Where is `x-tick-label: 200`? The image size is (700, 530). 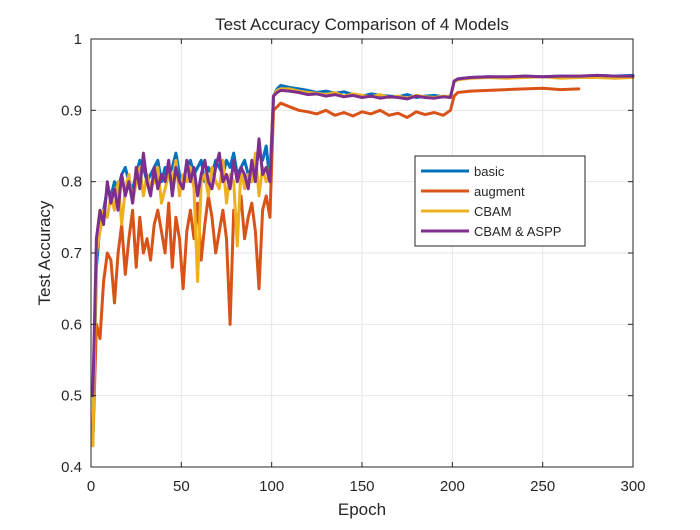 x-tick-label: 200 is located at coordinates (452, 486).